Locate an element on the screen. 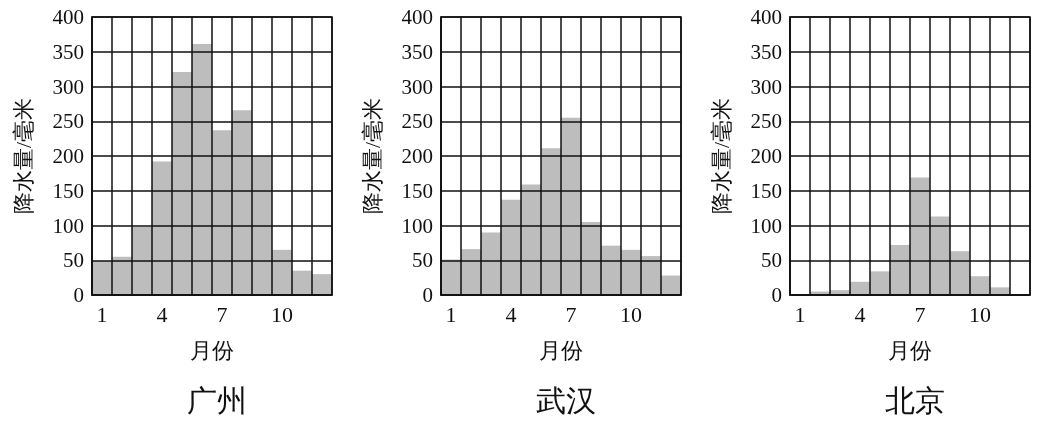 The width and height of the screenshot is (1048, 426). text: 武汉 is located at coordinates (566, 400).